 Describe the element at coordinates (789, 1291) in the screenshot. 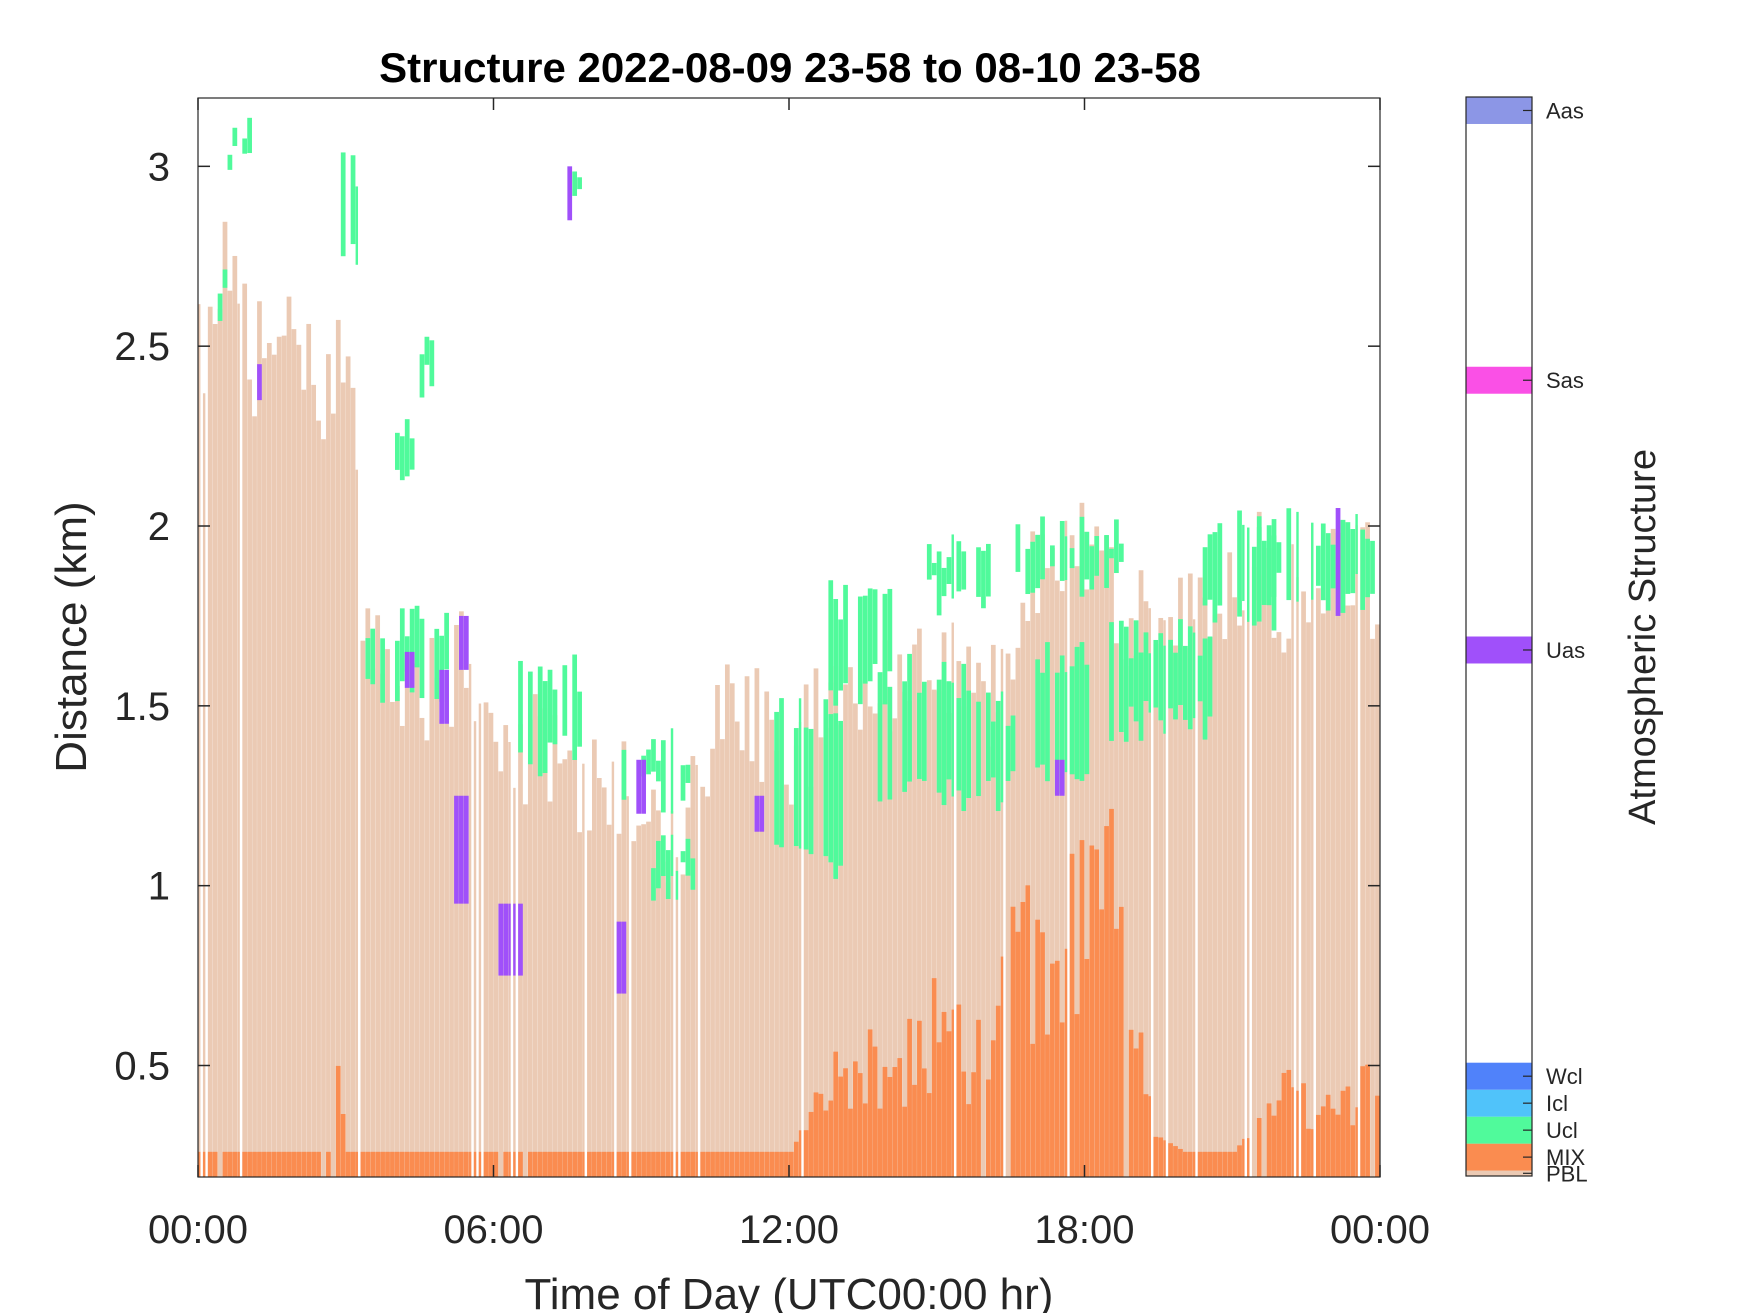

I see `x-axis-label: Time of Day (UTC00:00 hr)` at that location.